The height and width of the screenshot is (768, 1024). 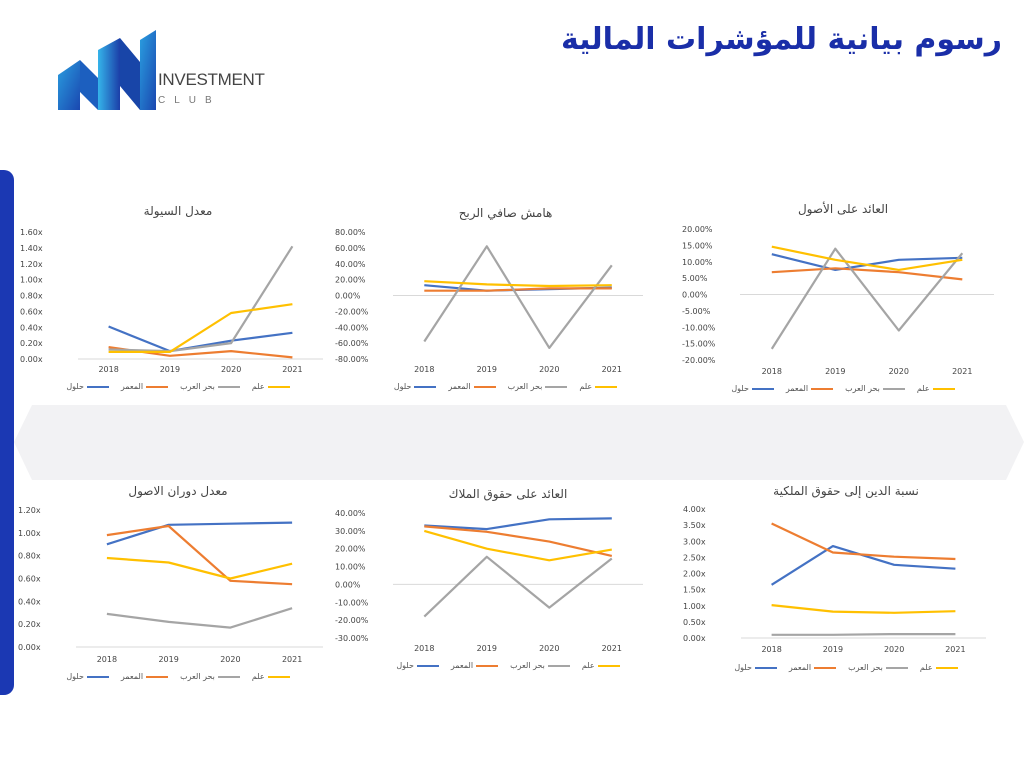 I want to click on y-tick-label: -60.00%, so click(x=352, y=343).